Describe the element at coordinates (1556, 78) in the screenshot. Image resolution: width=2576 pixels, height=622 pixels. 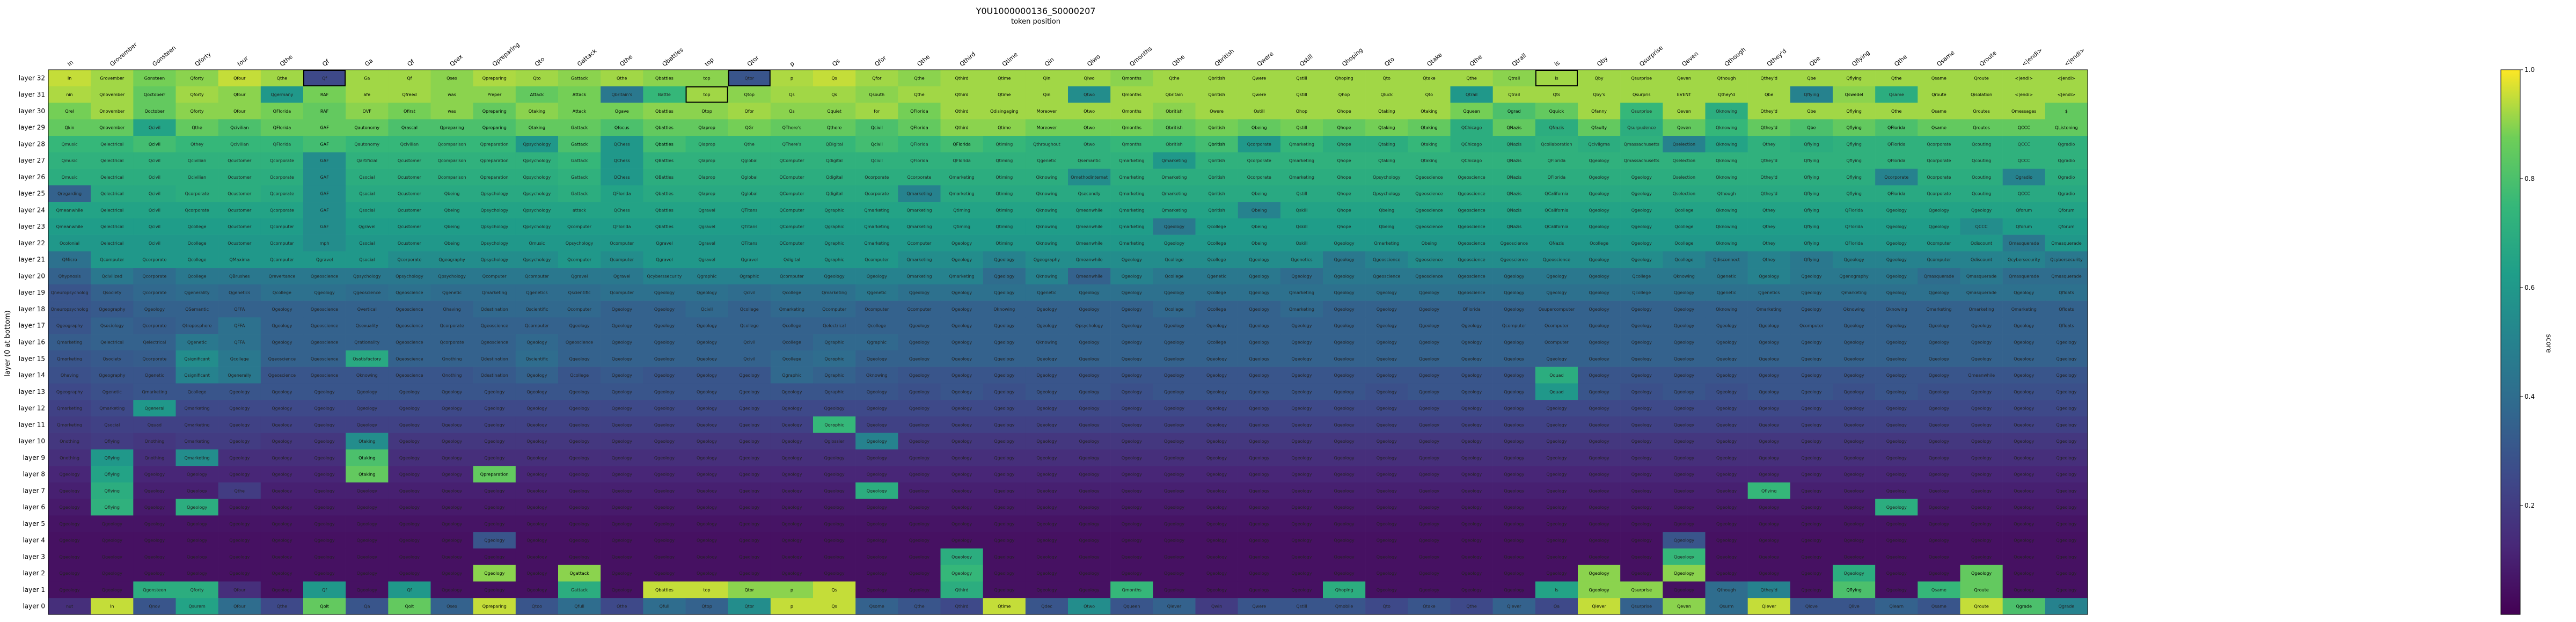
I see `cell-label: is` at that location.